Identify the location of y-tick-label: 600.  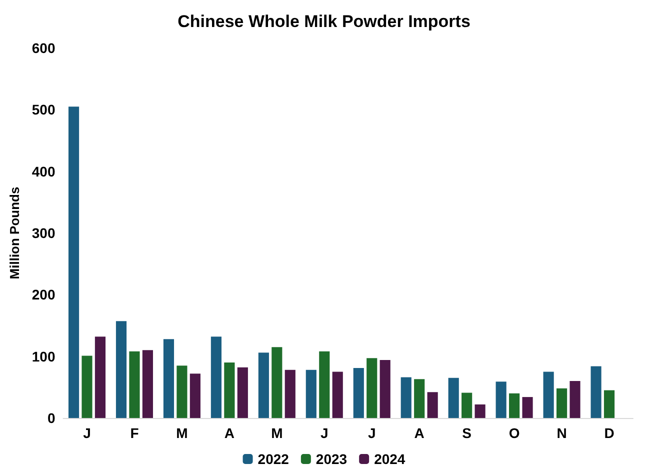
(44, 48).